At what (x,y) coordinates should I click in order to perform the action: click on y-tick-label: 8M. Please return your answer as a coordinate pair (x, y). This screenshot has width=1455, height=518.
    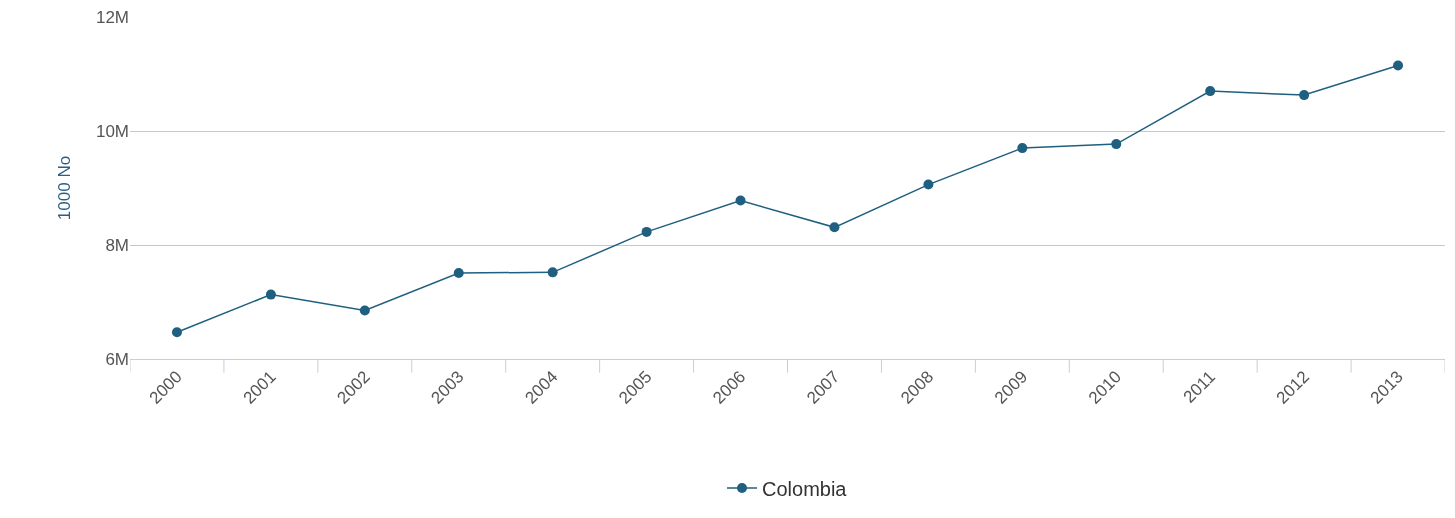
    Looking at the image, I should click on (117, 245).